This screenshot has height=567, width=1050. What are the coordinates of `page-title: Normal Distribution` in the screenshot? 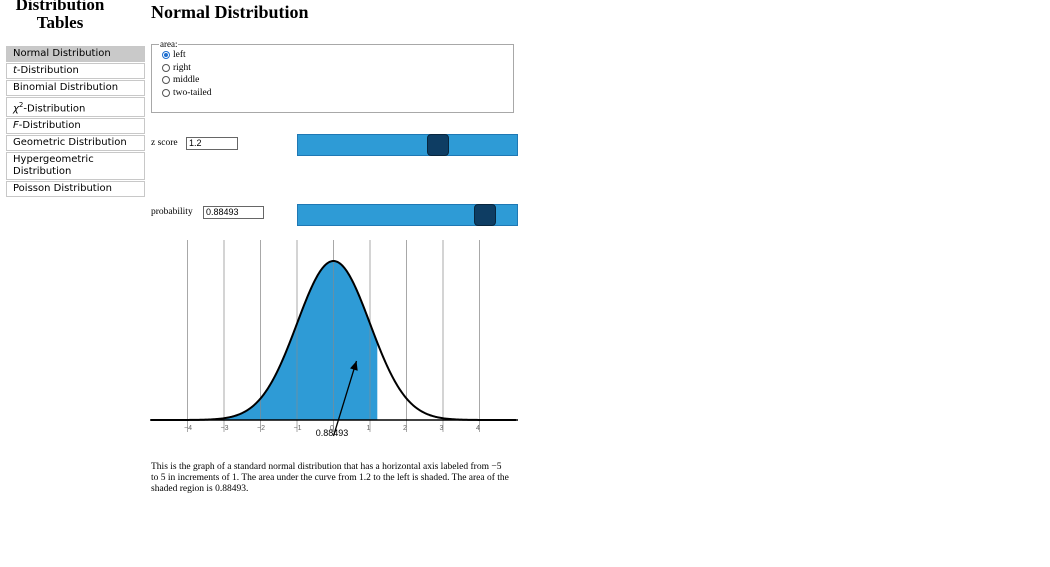 It's located at (230, 12).